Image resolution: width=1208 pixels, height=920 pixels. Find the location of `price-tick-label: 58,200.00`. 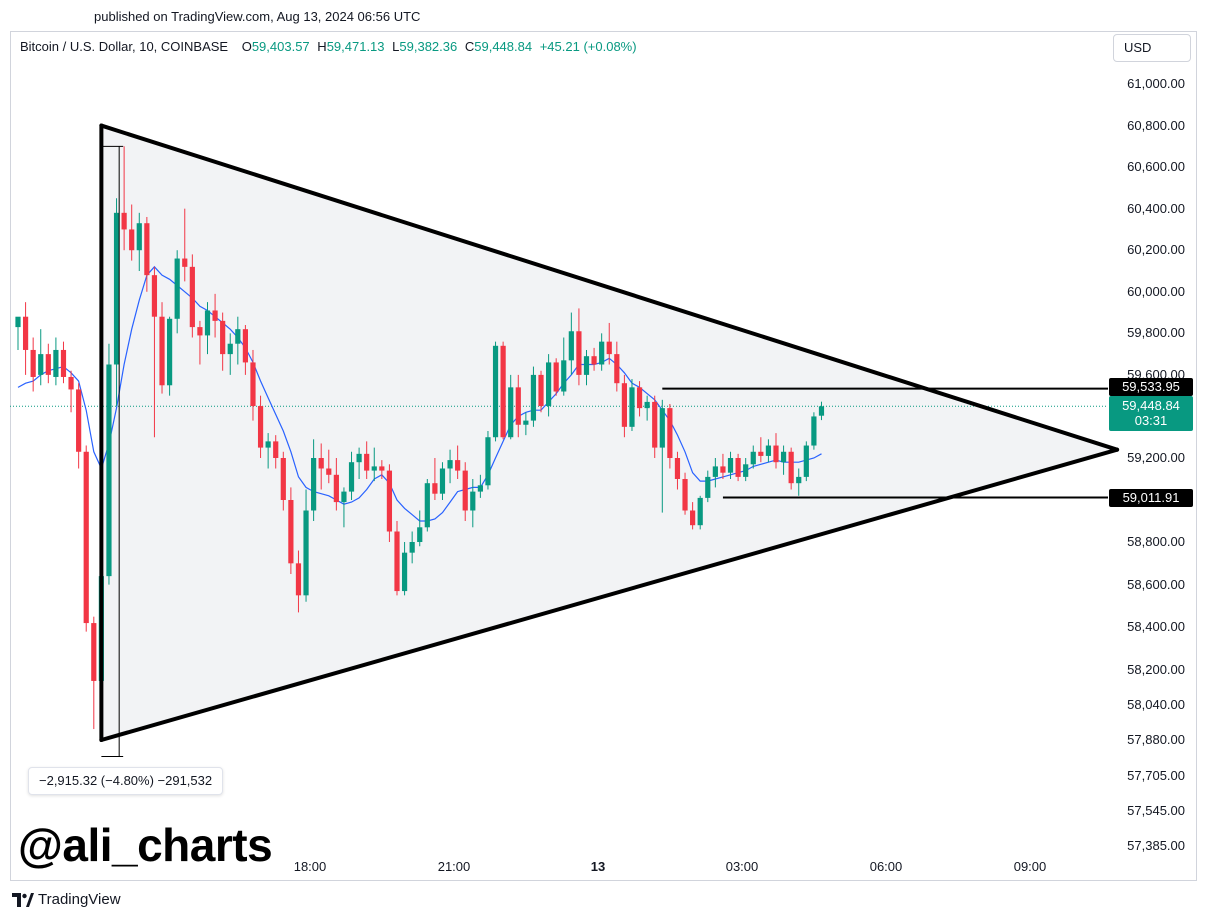

price-tick-label: 58,200.00 is located at coordinates (1156, 669).